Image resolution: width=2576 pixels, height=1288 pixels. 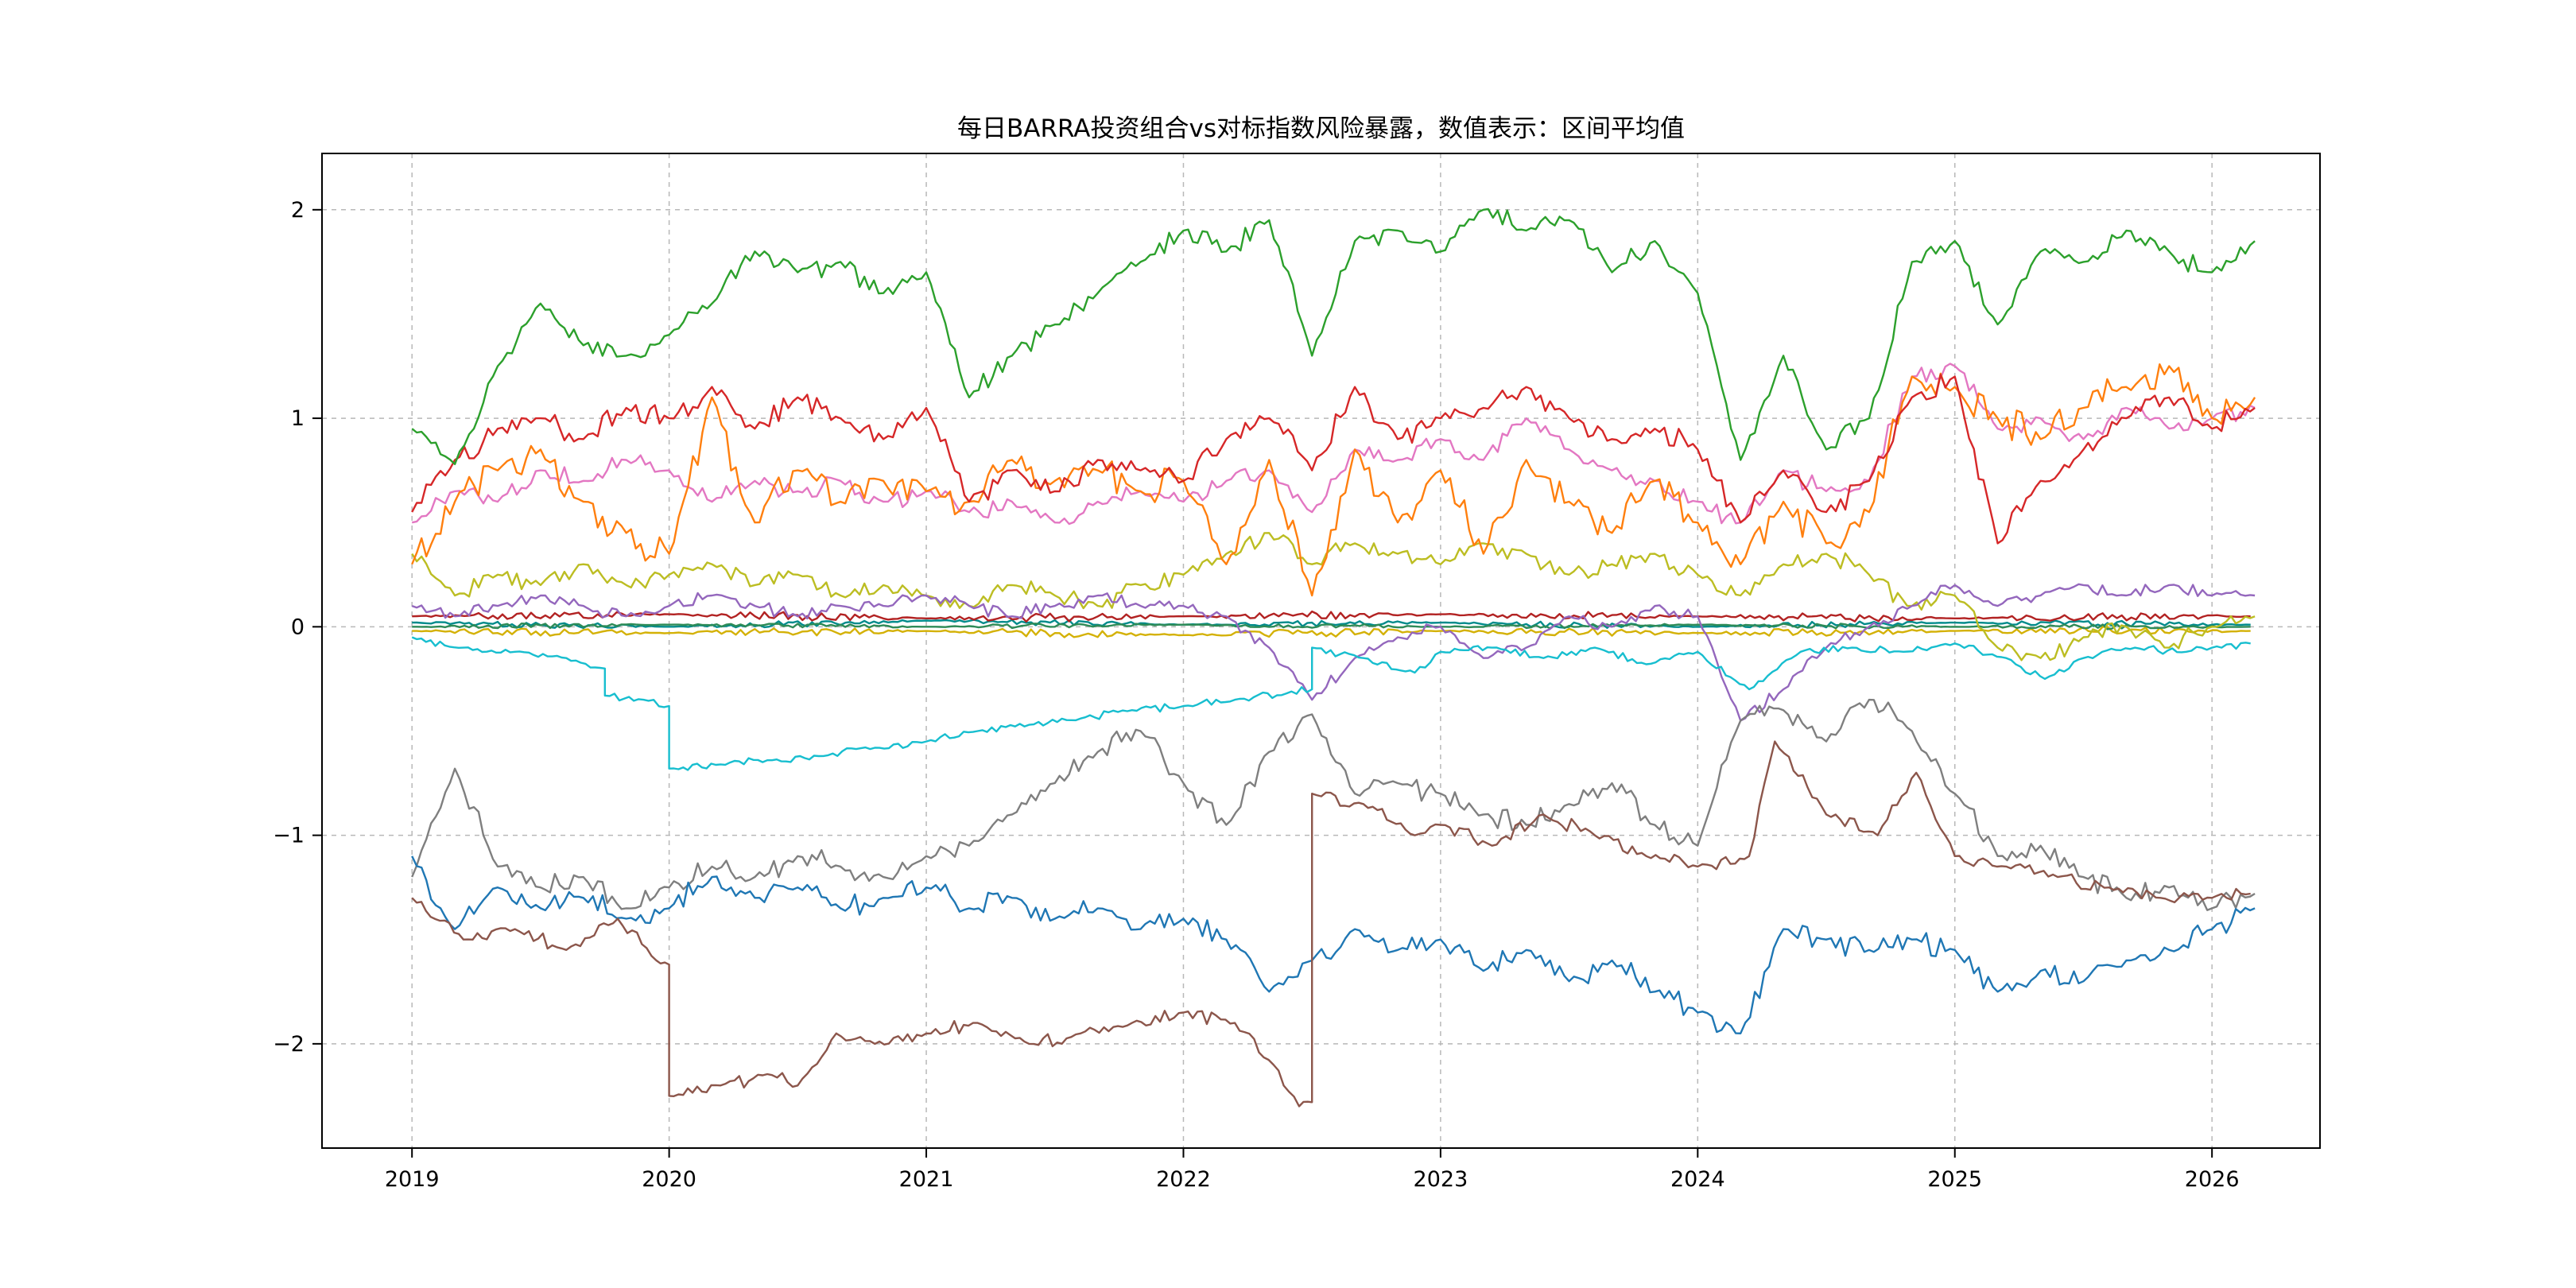 What do you see at coordinates (669, 1179) in the screenshot?
I see `x-tick-label: 2020` at bounding box center [669, 1179].